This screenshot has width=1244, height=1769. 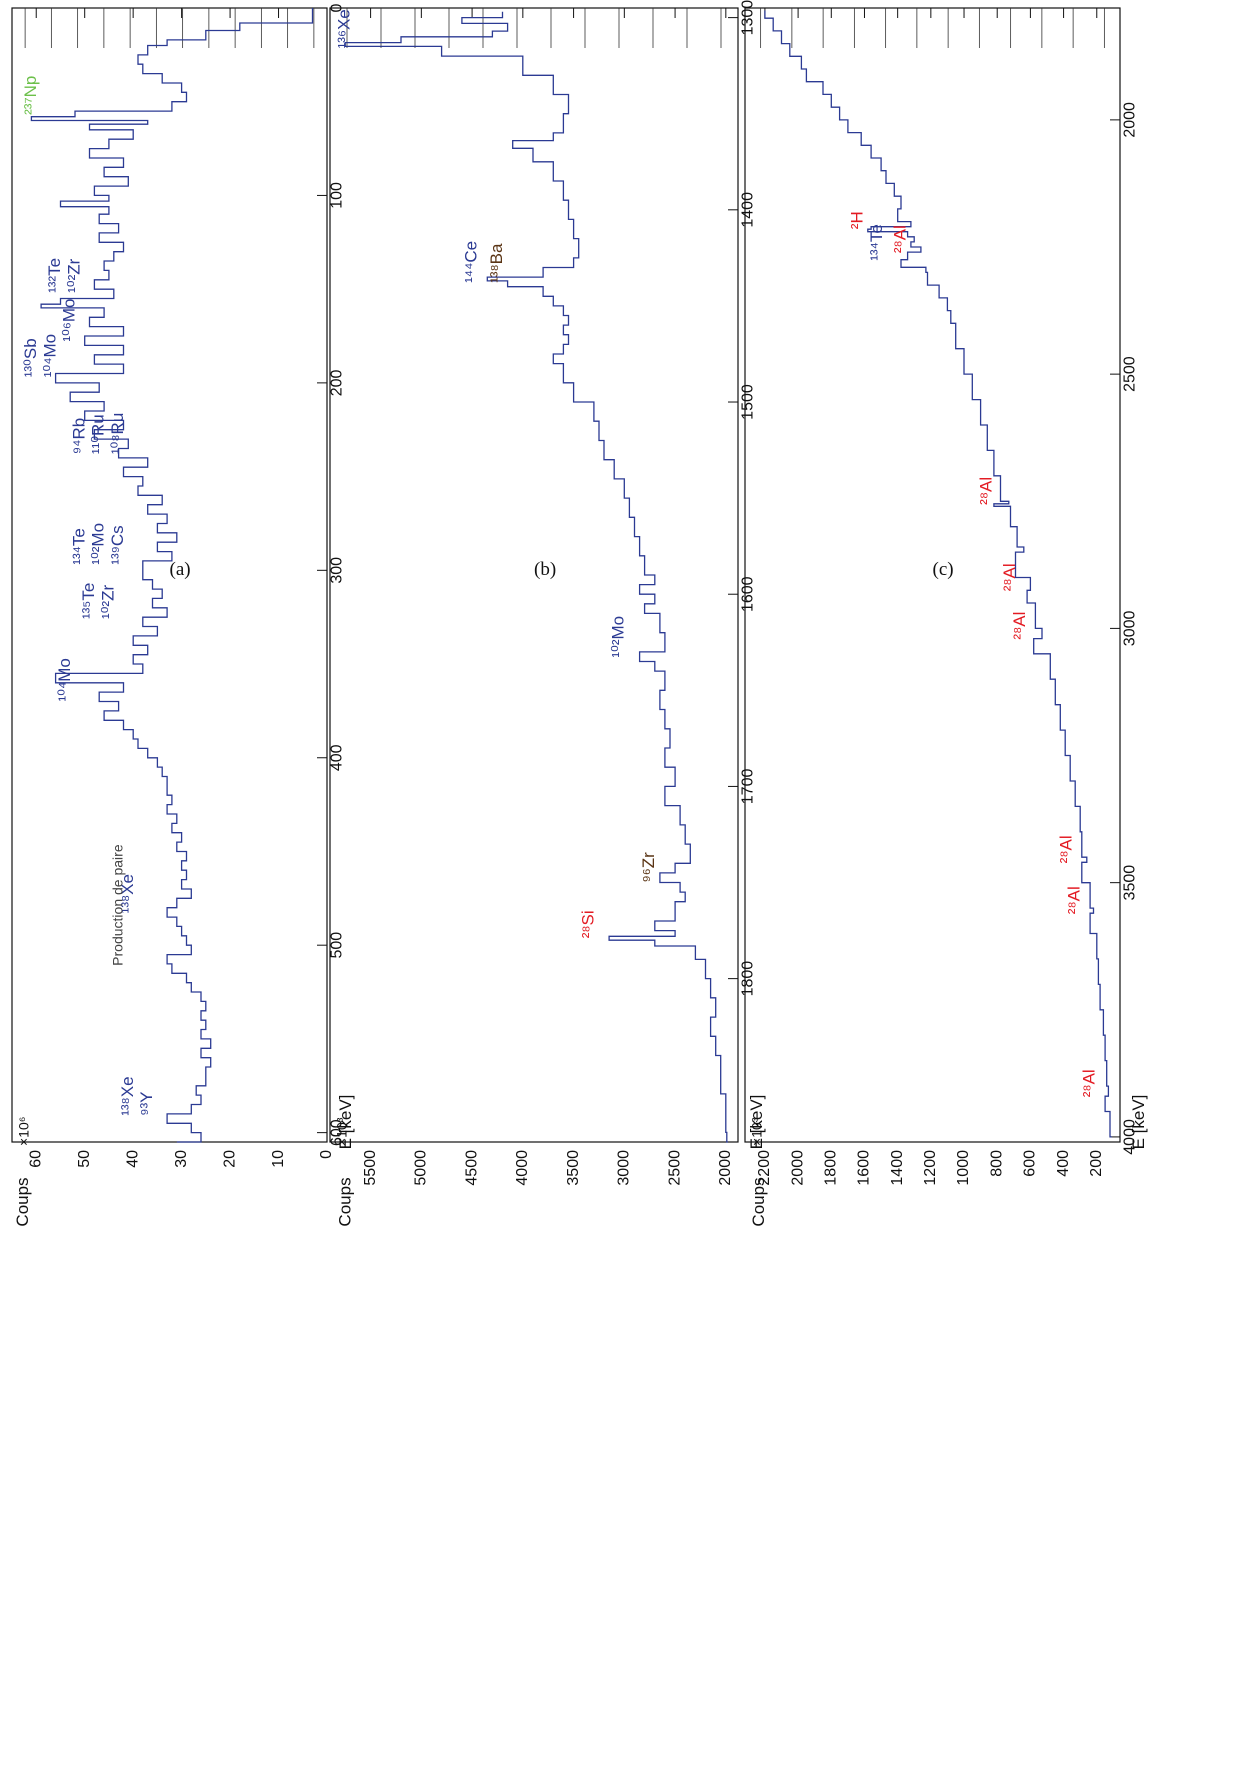 I want to click on y-tick-label: 40, so click(x=132, y=1159).